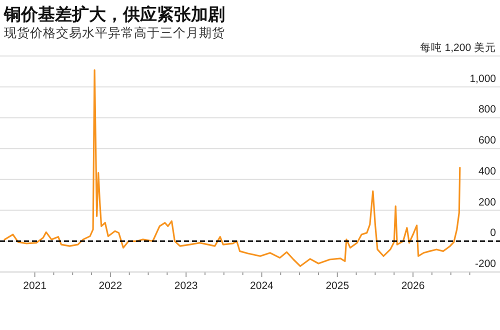 Image resolution: width=500 pixels, height=330 pixels. What do you see at coordinates (458, 47) in the screenshot?
I see `y-tick-label: 每吨 1,200 美元` at bounding box center [458, 47].